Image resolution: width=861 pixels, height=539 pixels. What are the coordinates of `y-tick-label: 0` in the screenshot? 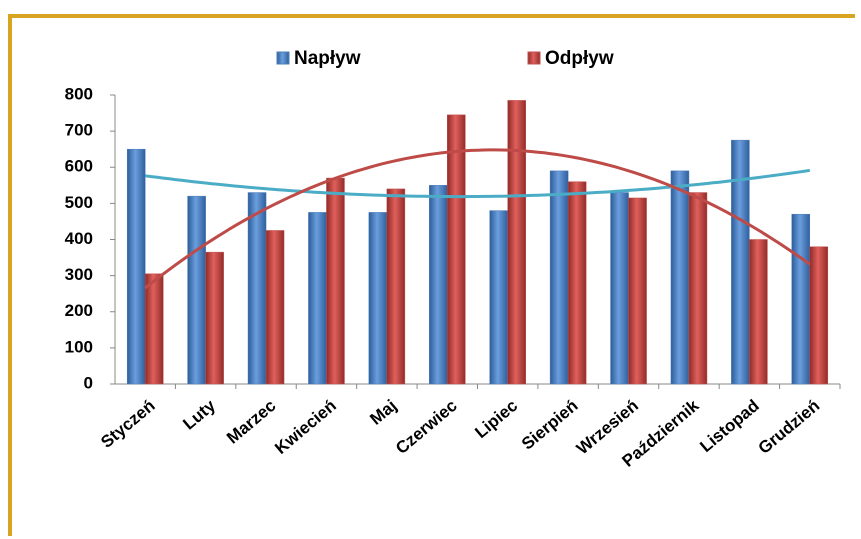 It's located at (88, 382).